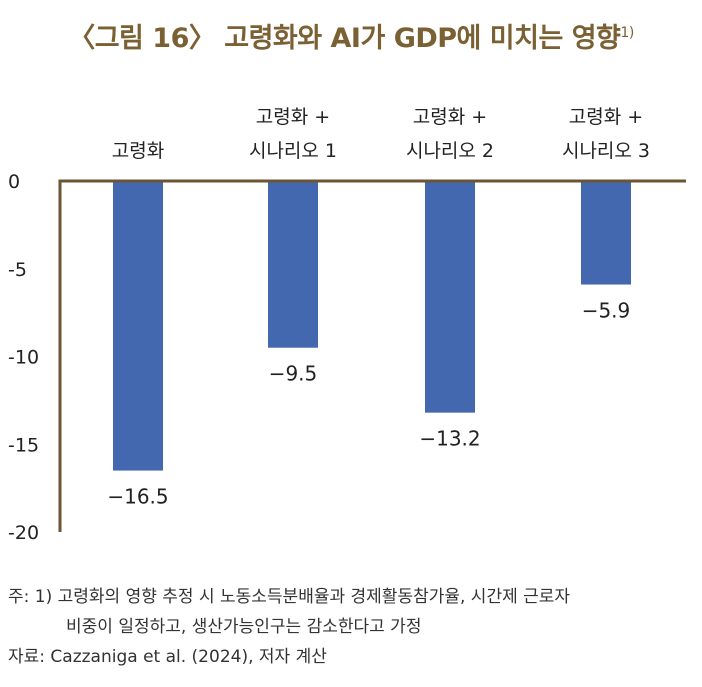 The width and height of the screenshot is (702, 687). What do you see at coordinates (450, 117) in the screenshot?
I see `category-label-3-line-1: 고령화 +` at bounding box center [450, 117].